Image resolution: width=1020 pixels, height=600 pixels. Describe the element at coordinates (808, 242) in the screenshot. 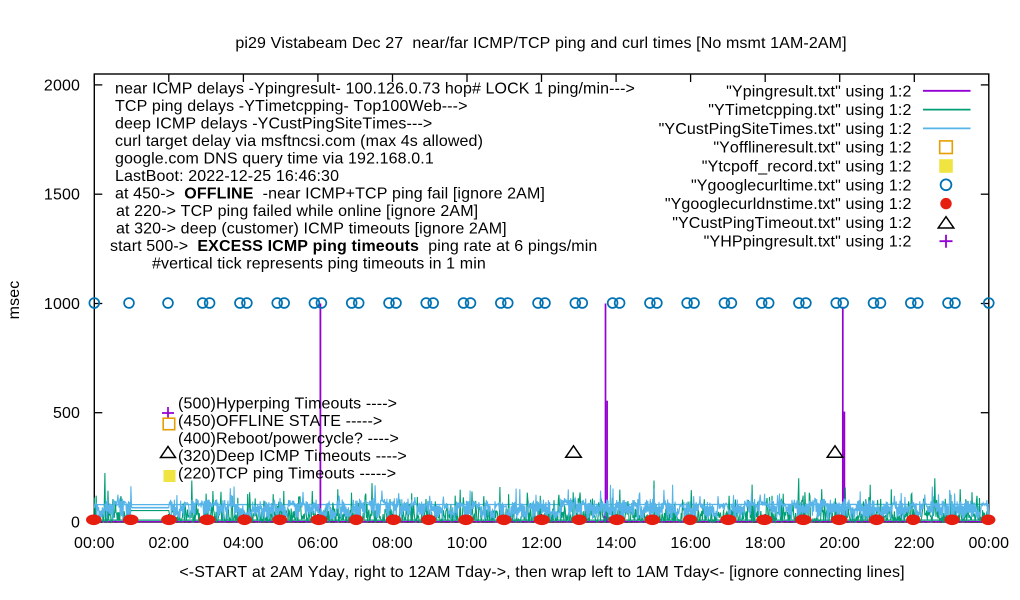

I see `svg-text: "YHPpingresult.txt" using 1:2` at that location.